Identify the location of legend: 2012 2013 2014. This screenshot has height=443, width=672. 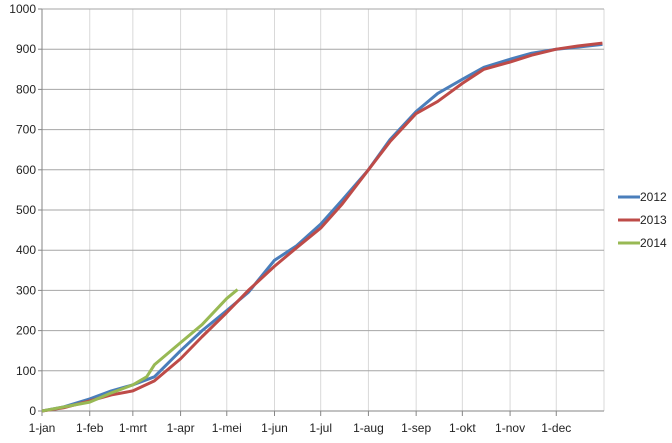
(642, 220).